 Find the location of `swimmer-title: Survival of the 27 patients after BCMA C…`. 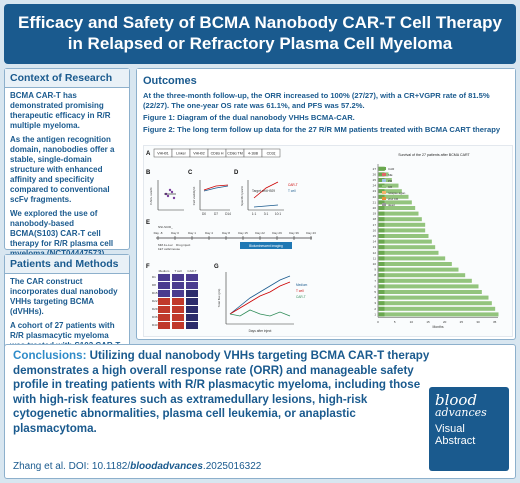

swimmer-title: Survival of the 27 patients after BCMA C… is located at coordinates (434, 155).